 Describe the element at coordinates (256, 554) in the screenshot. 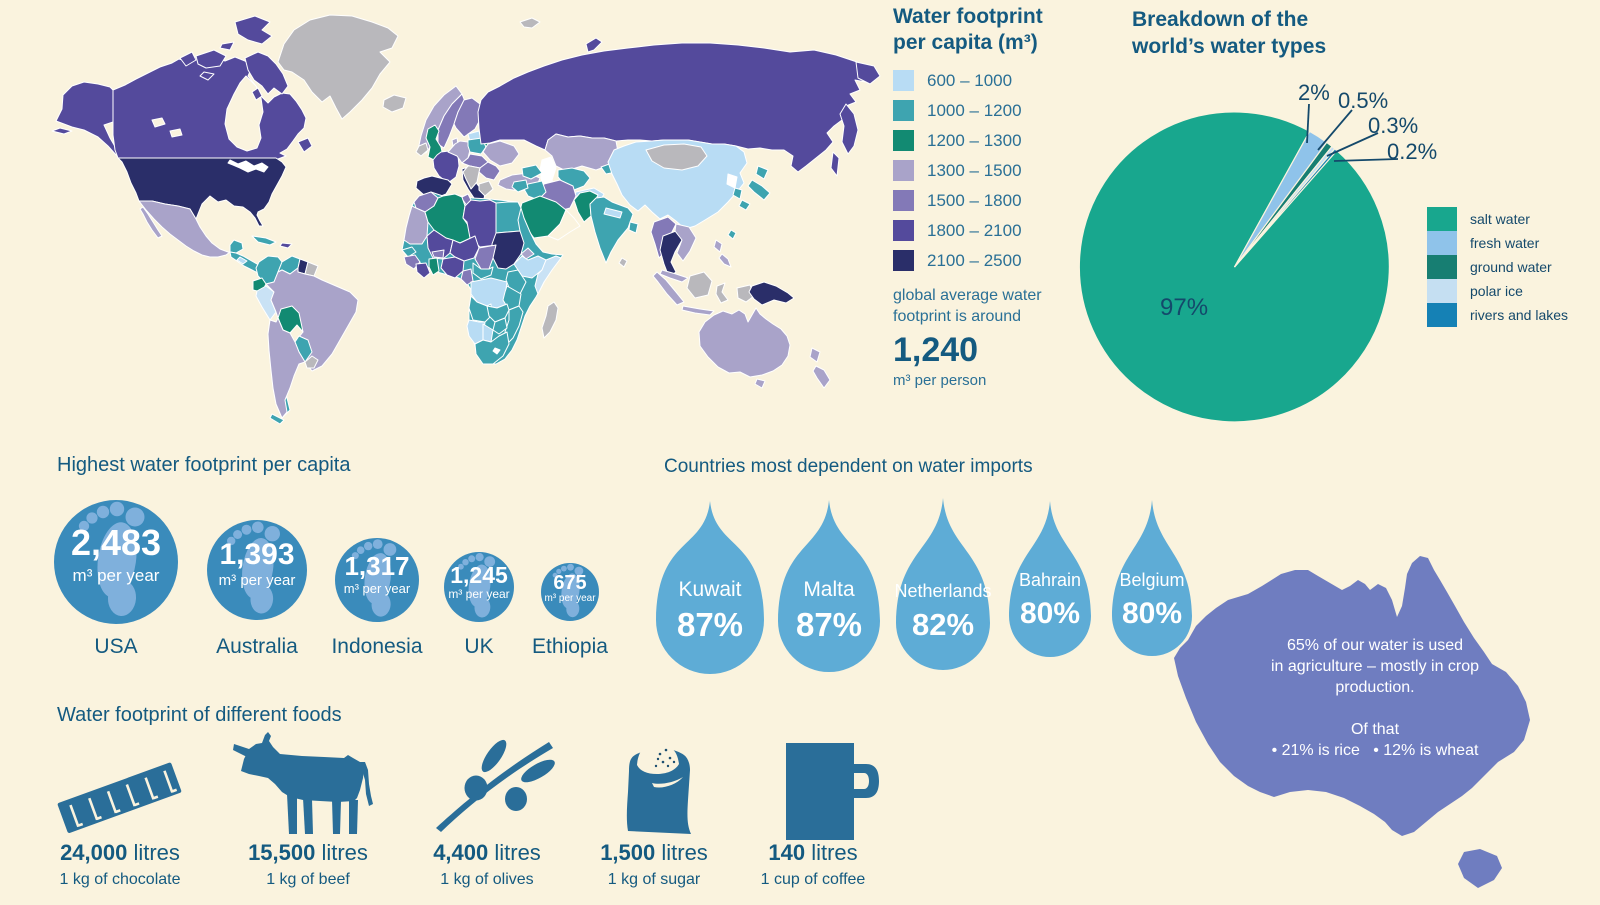

I see `svg-text: 1,393` at that location.